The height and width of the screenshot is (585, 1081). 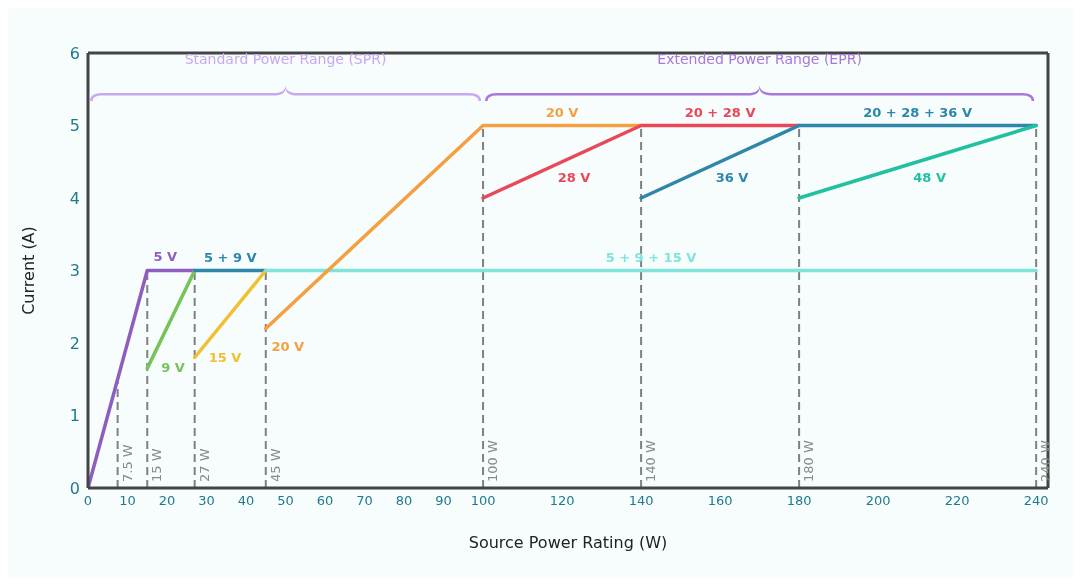 What do you see at coordinates (230, 257) in the screenshot?
I see `series-label: 5 + 9 V` at bounding box center [230, 257].